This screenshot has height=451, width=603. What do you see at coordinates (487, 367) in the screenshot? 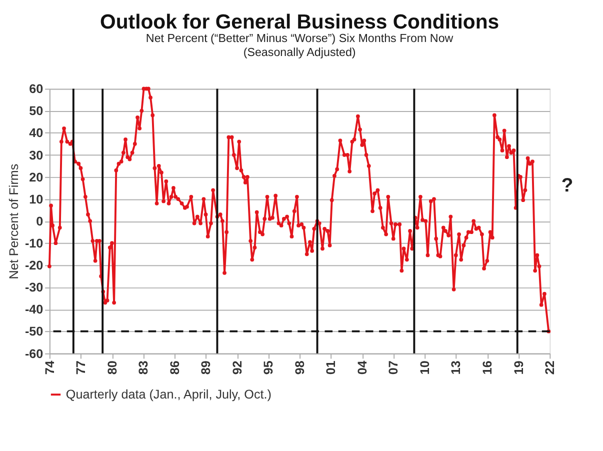
I see `x-tick-label: 16` at bounding box center [487, 367].